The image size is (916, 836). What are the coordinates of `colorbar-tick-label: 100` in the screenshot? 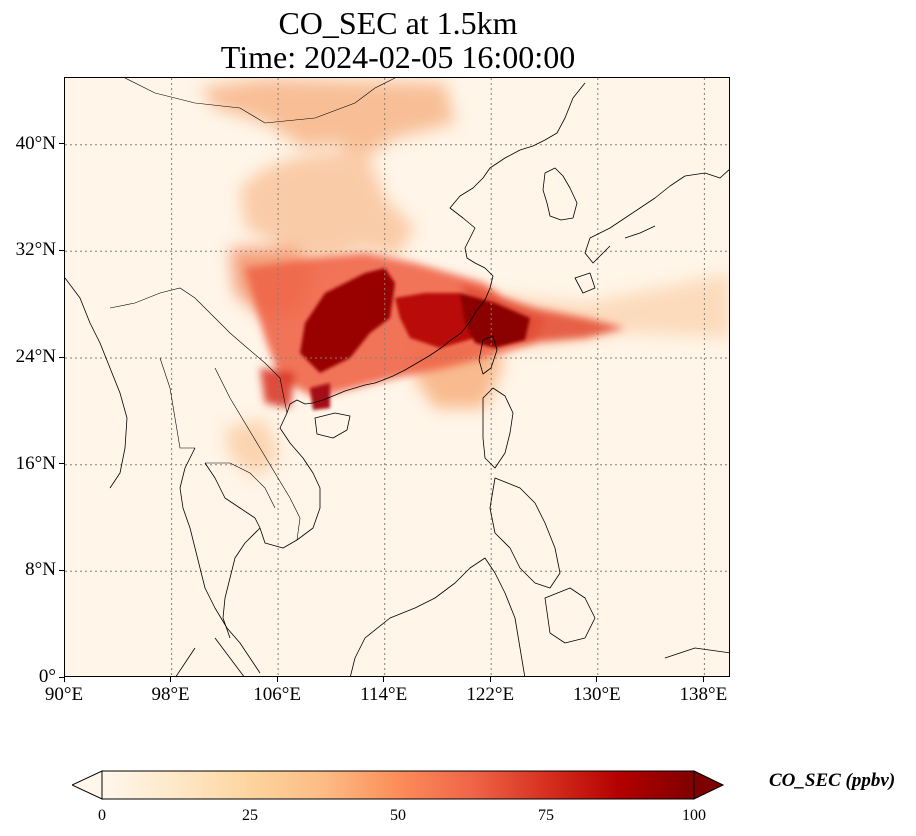 It's located at (694, 815).